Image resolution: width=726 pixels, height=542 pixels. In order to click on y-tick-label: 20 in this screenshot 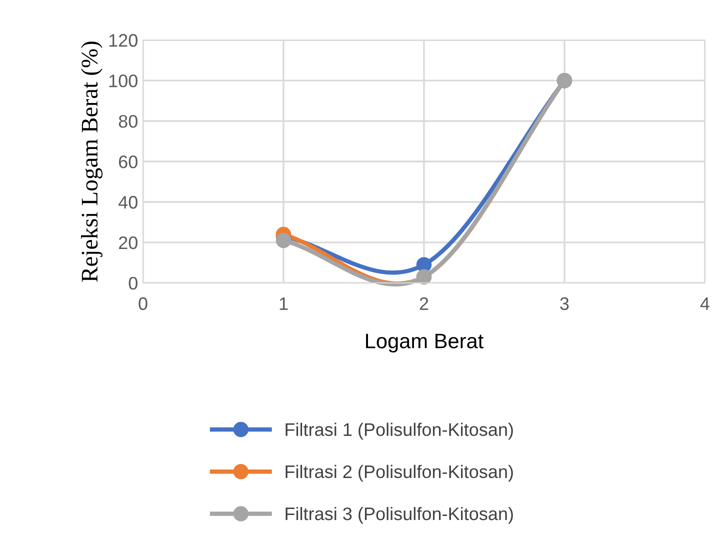, I will do `click(128, 243)`.